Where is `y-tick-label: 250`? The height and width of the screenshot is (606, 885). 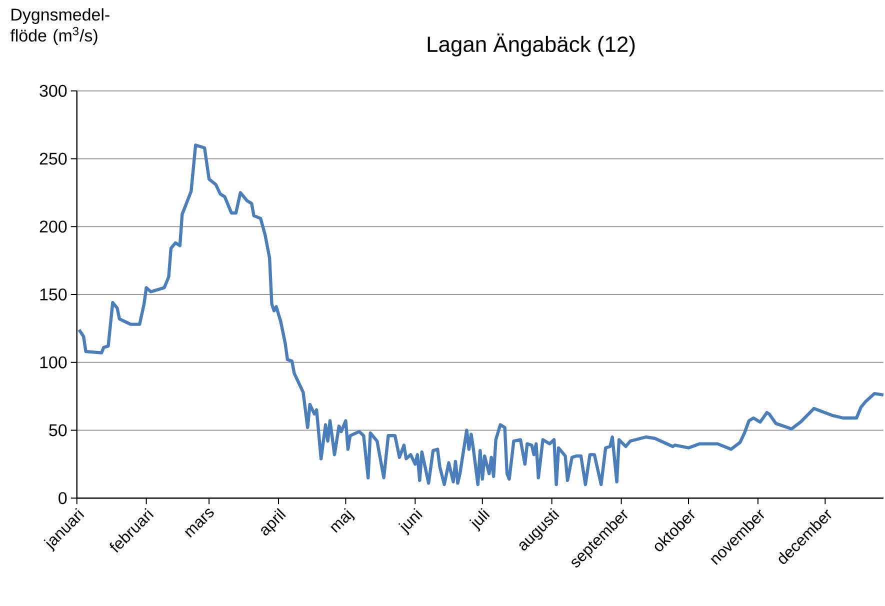
y-tick-label: 250 is located at coordinates (53, 158).